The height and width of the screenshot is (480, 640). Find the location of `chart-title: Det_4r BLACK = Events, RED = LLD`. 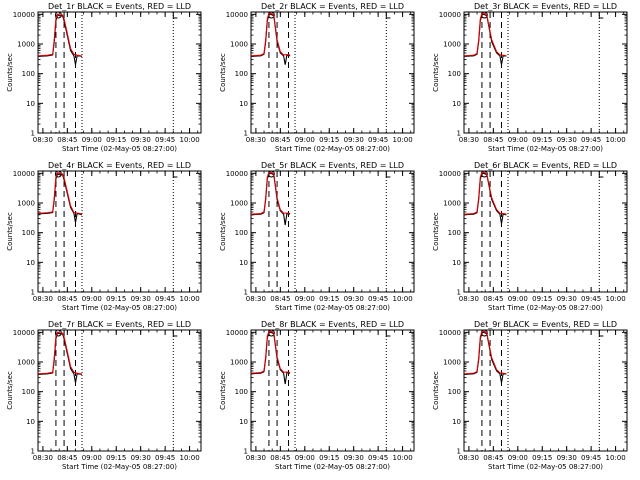

chart-title: Det_4r BLACK = Events, RED = LLD is located at coordinates (119, 165).